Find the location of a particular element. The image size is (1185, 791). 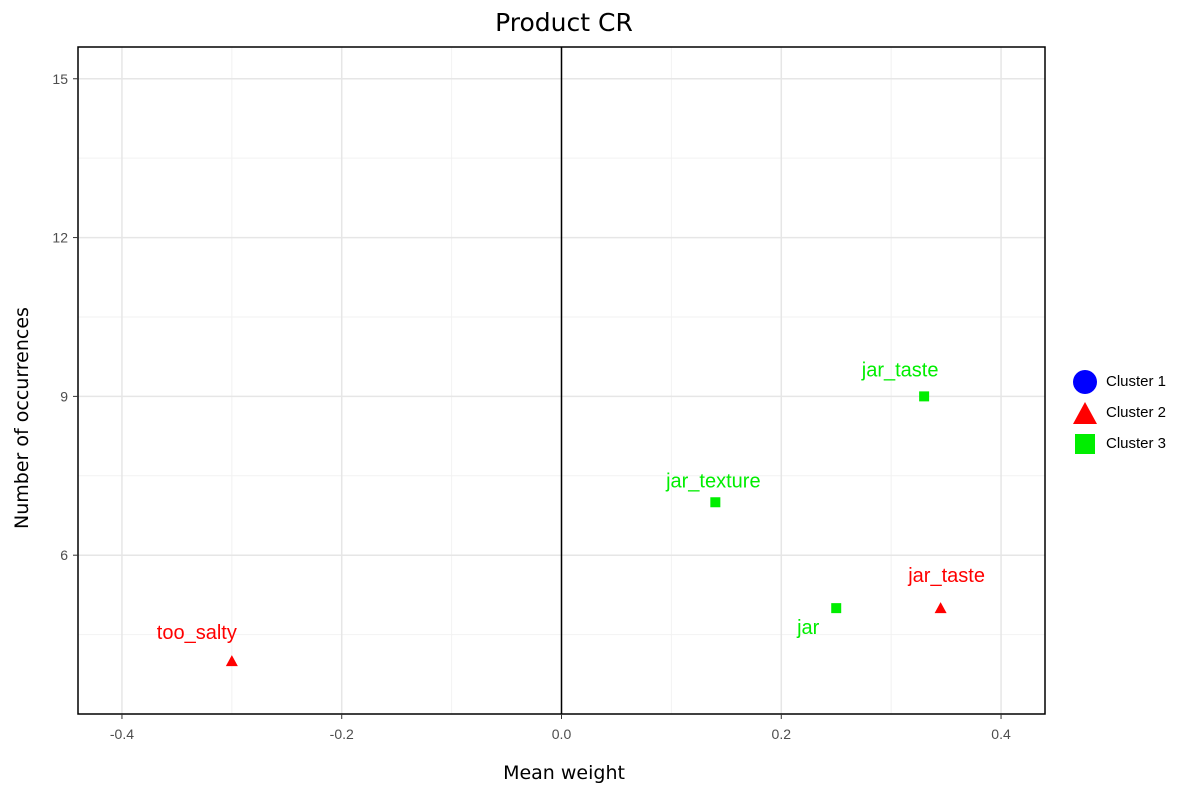

legend-label: Cluster 3 is located at coordinates (1136, 443).